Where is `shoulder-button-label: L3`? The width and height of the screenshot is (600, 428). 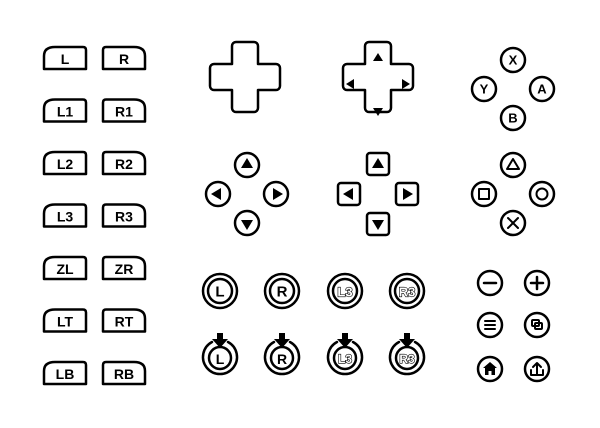
shoulder-button-label: L3 is located at coordinates (65, 217).